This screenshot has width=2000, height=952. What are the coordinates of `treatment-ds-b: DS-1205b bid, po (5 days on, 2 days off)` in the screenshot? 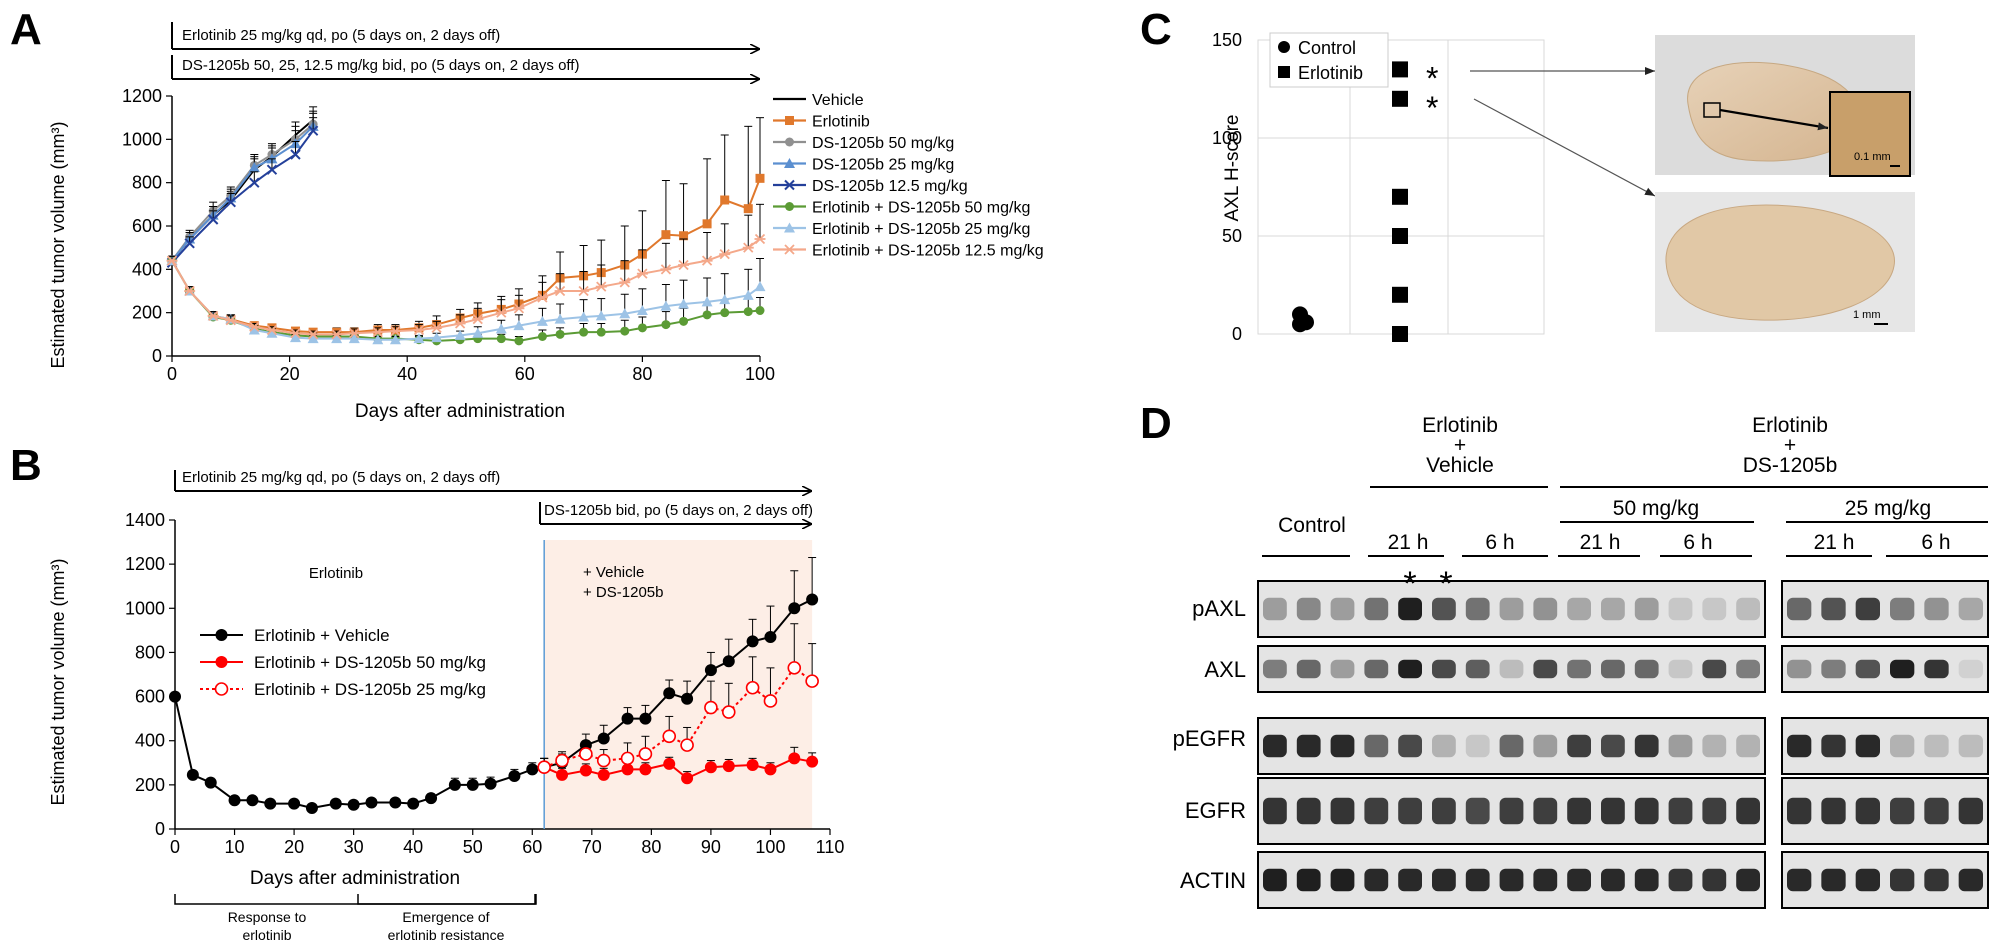 It's located at (678, 510).